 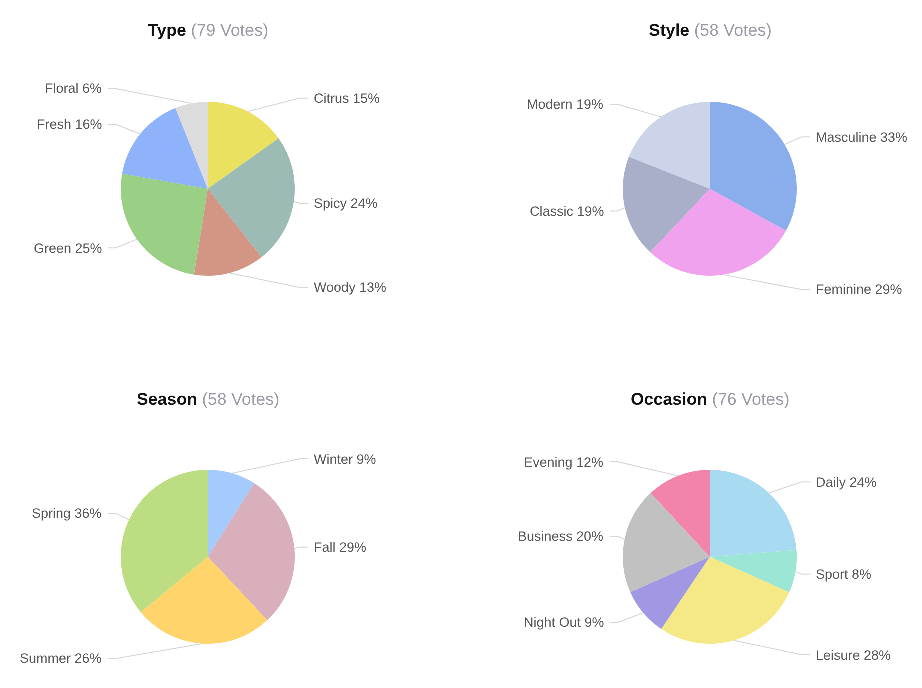 I want to click on slice-label: Night Out 9%, so click(x=564, y=622).